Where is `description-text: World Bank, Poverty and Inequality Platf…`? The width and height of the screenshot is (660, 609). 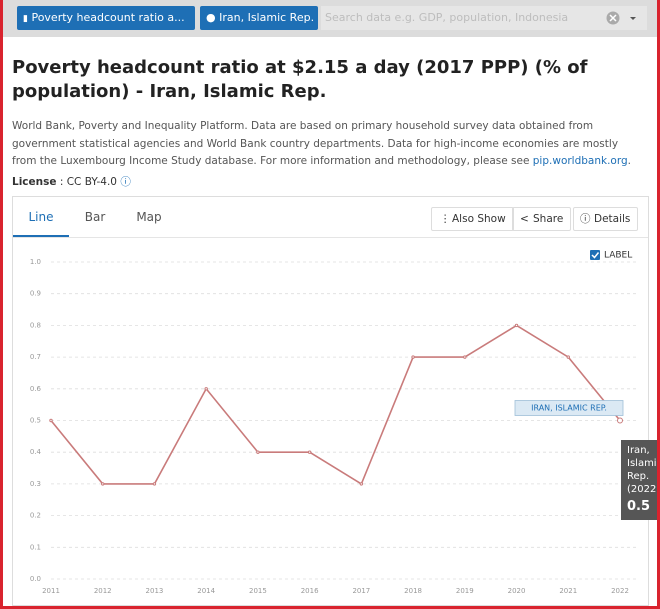
description-text: World Bank, Poverty and Inequality Platf… is located at coordinates (315, 143).